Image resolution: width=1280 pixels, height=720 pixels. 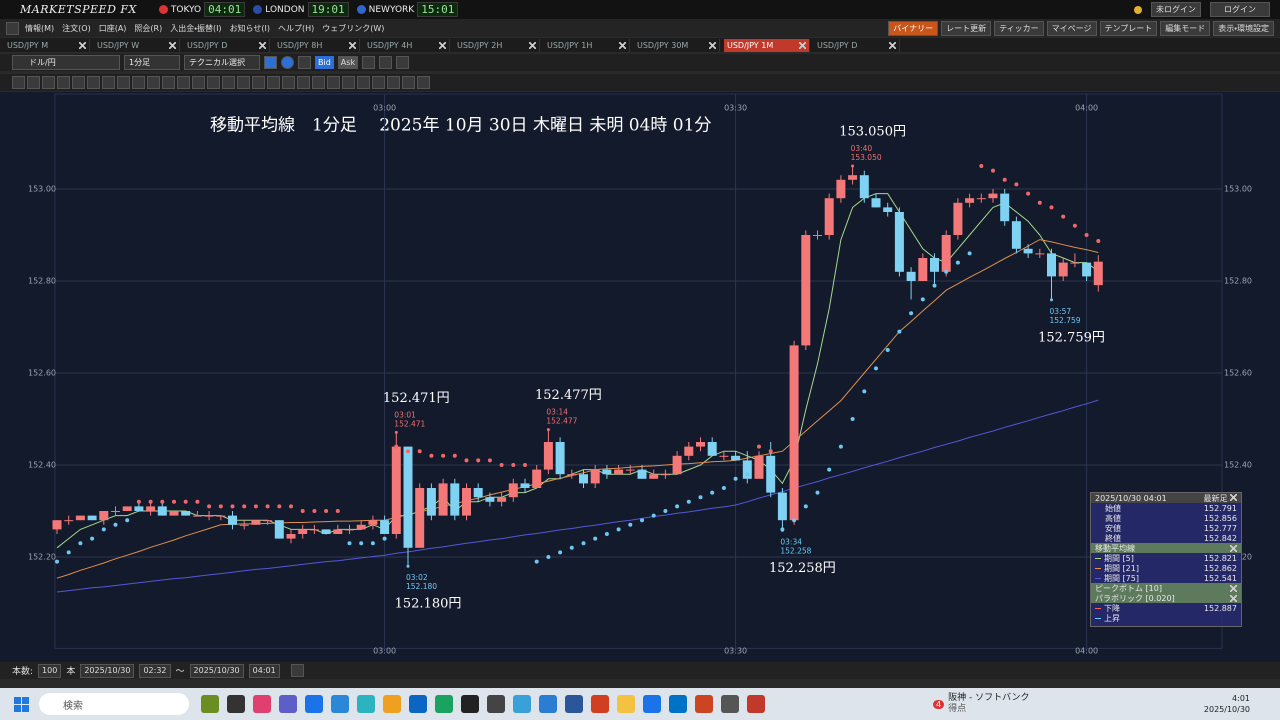 What do you see at coordinates (1240, 9) in the screenshot?
I see `login-button: ログイン` at bounding box center [1240, 9].